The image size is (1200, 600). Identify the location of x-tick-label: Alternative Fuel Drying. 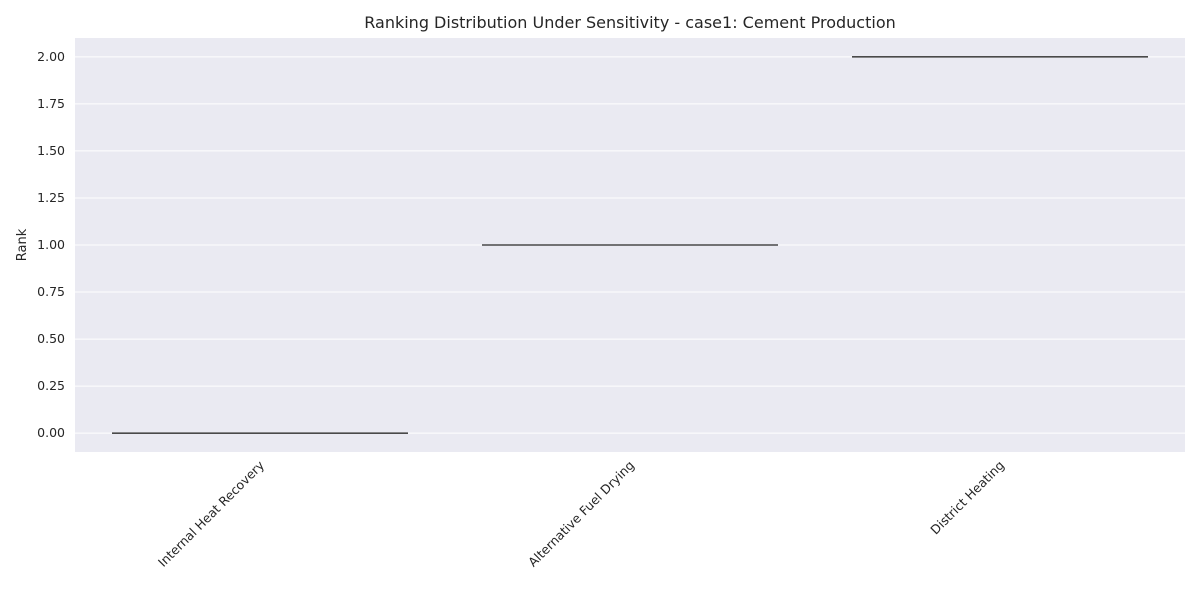
(581, 514).